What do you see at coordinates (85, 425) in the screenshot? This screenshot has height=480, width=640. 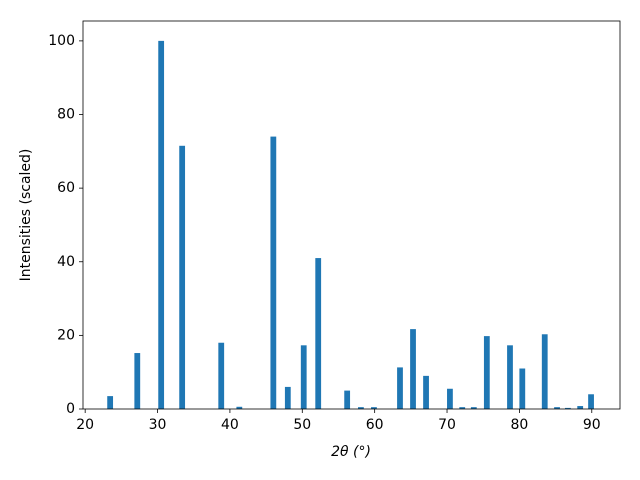 I see `x-tick-label: 20` at bounding box center [85, 425].